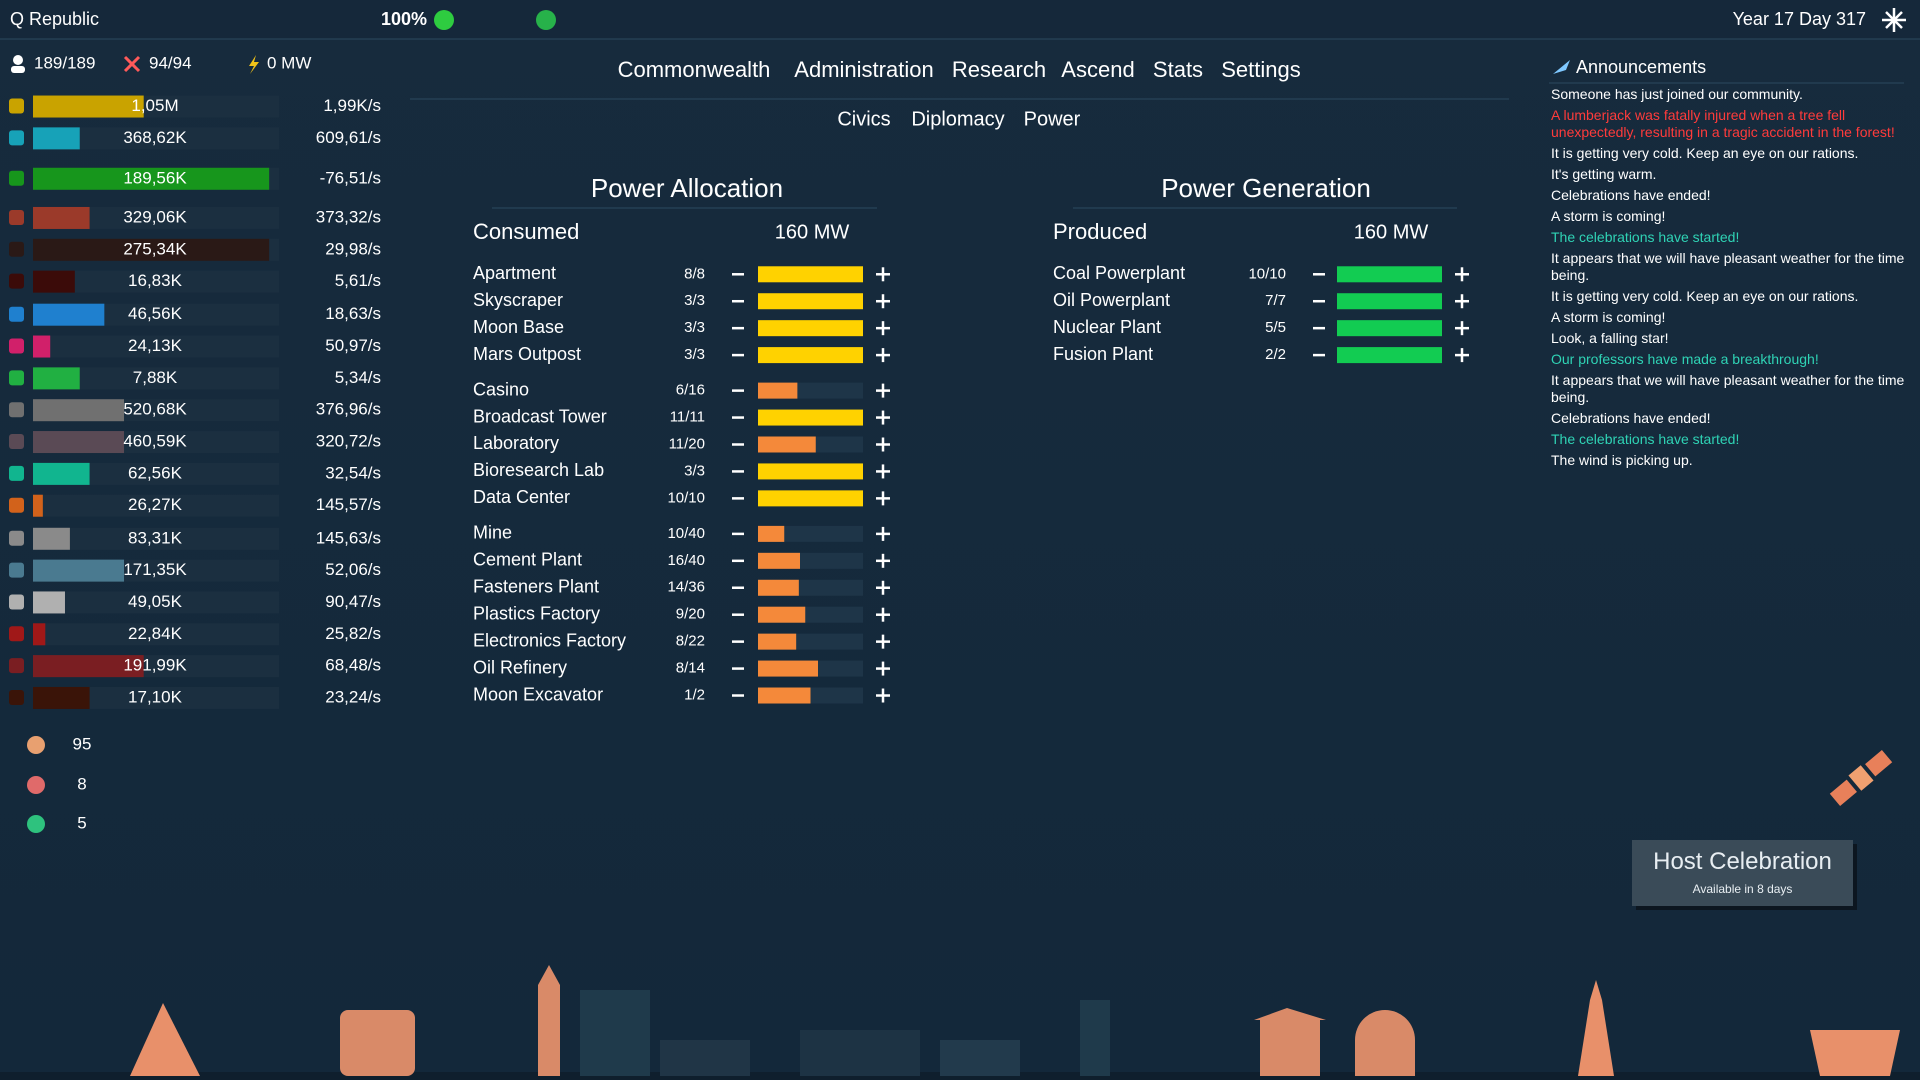 The height and width of the screenshot is (1080, 1920). What do you see at coordinates (1742, 861) in the screenshot?
I see `host-celebration-label: Host Celebration` at bounding box center [1742, 861].